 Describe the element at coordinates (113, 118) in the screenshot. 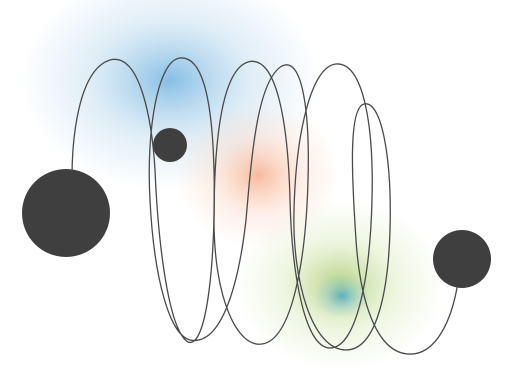

I see `coil-lead-left` at that location.